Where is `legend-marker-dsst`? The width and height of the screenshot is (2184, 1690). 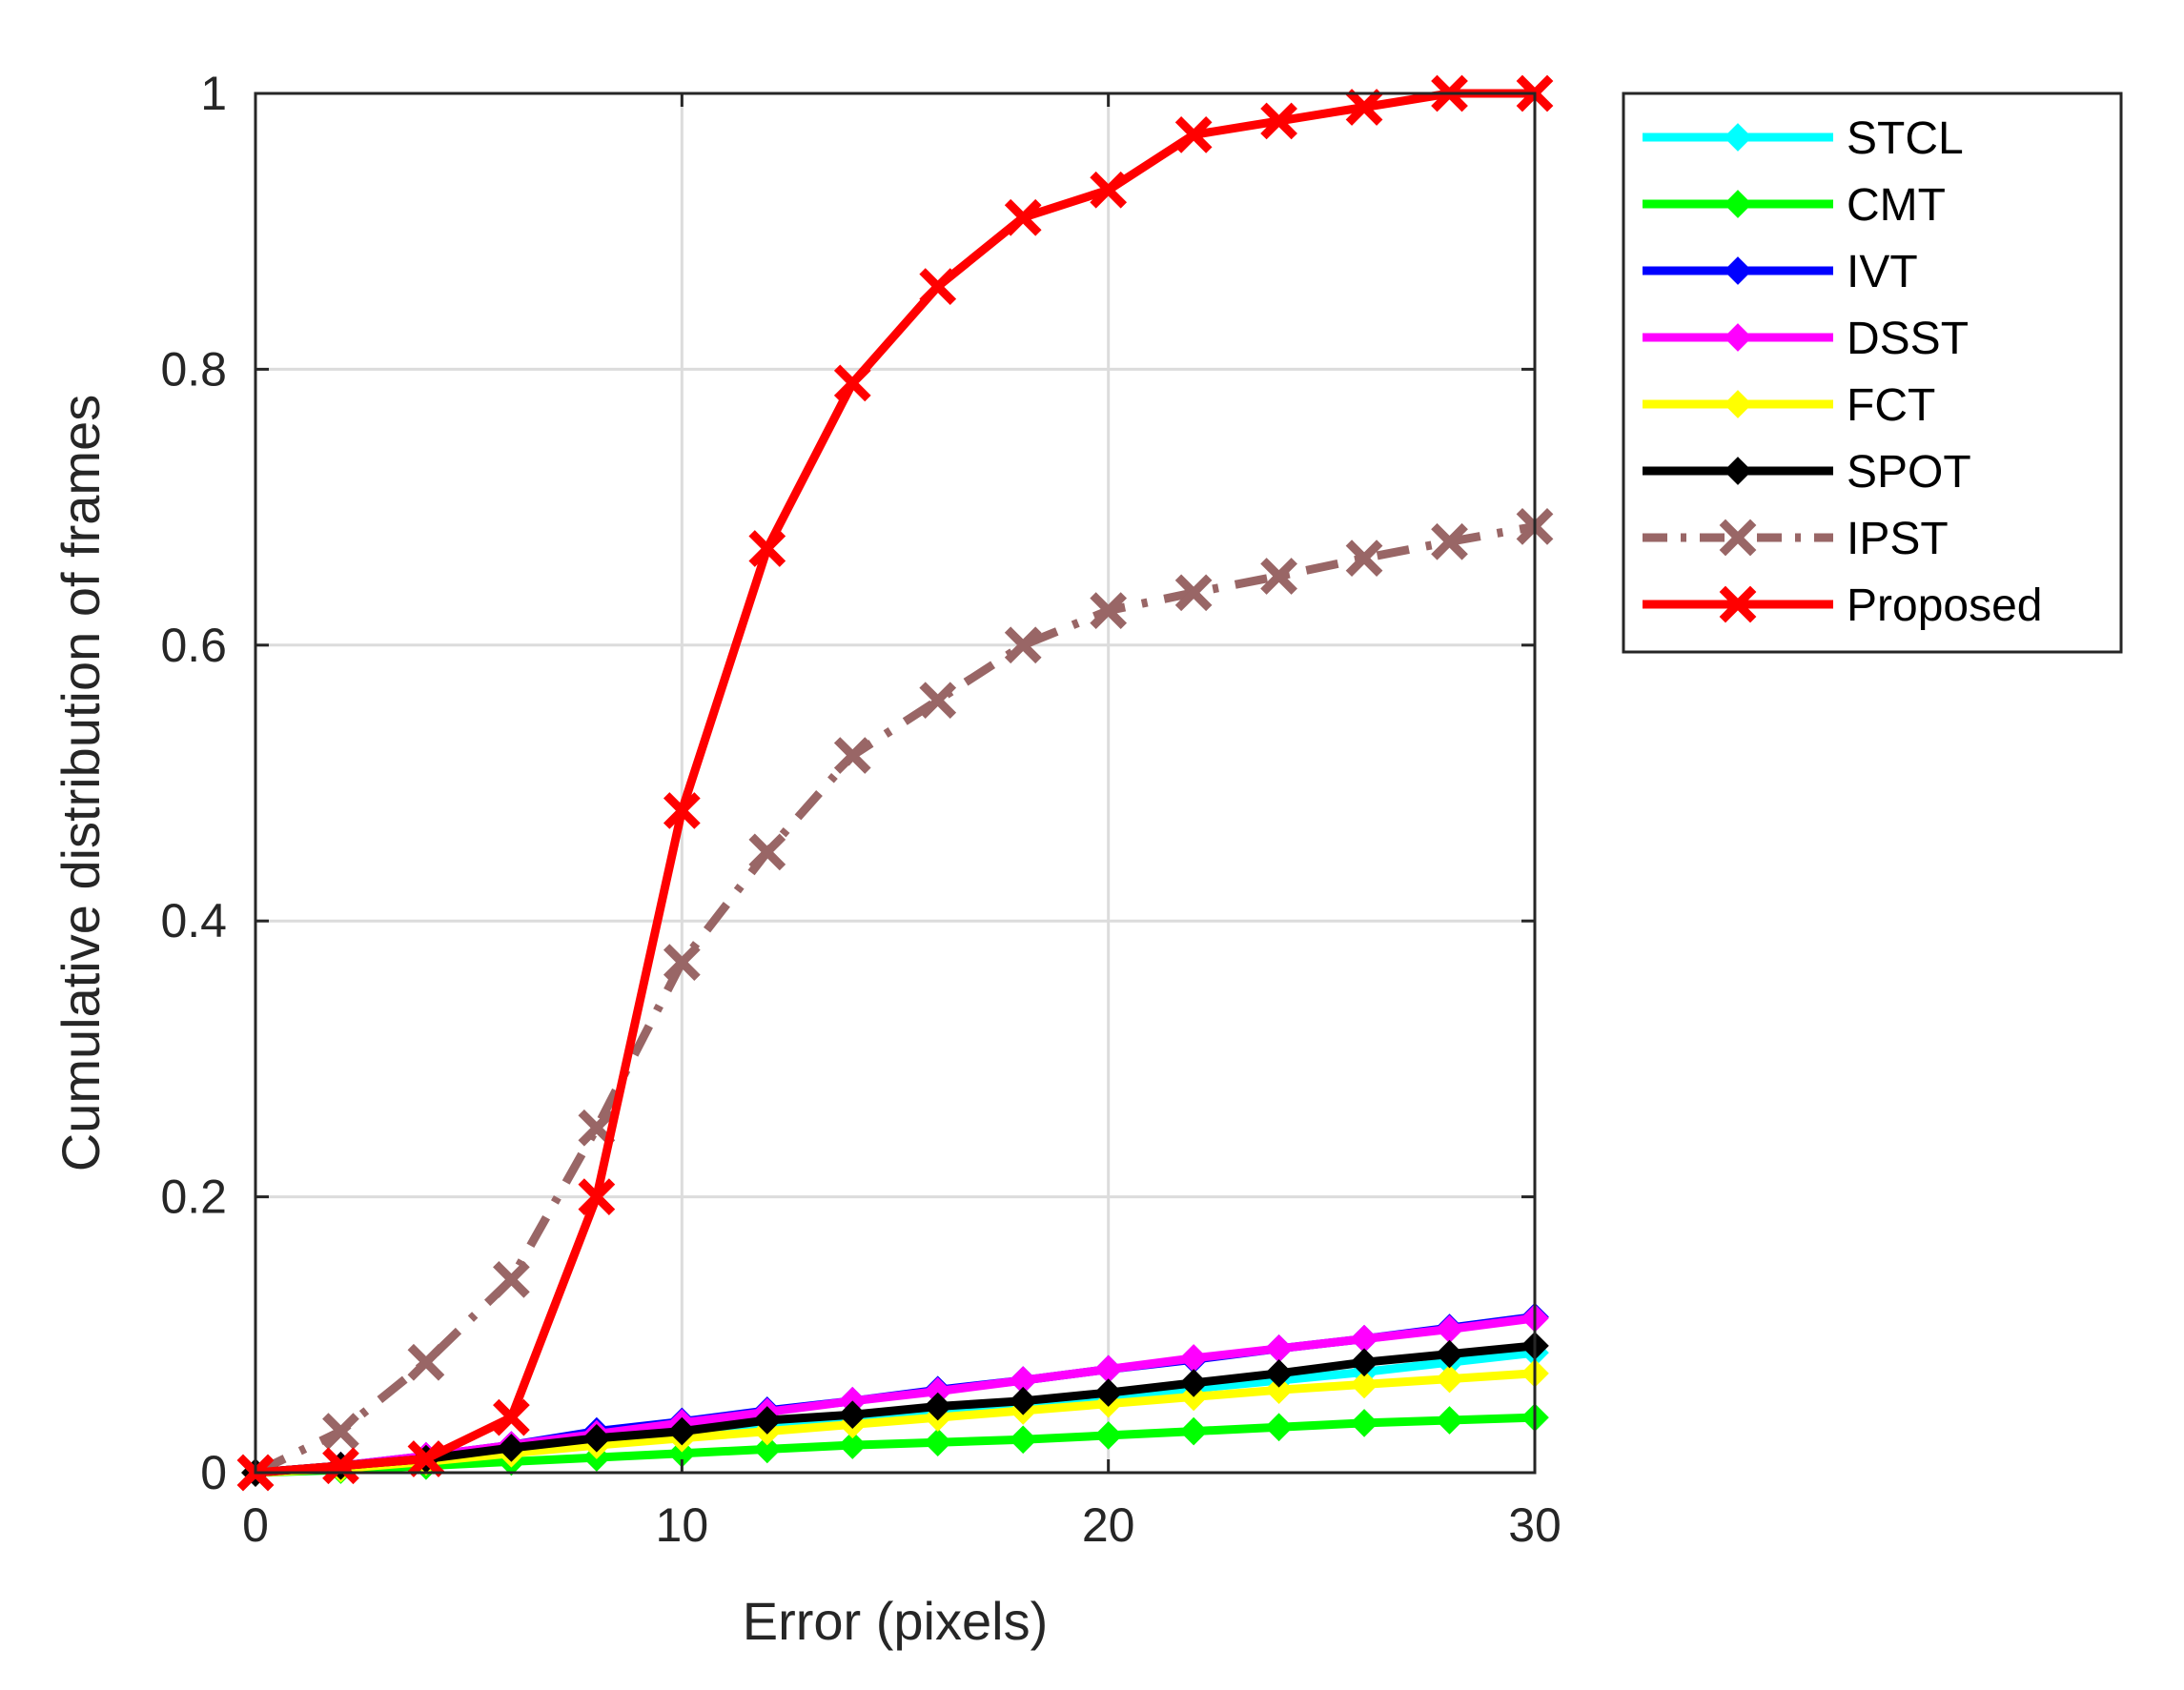 legend-marker-dsst is located at coordinates (1738, 337).